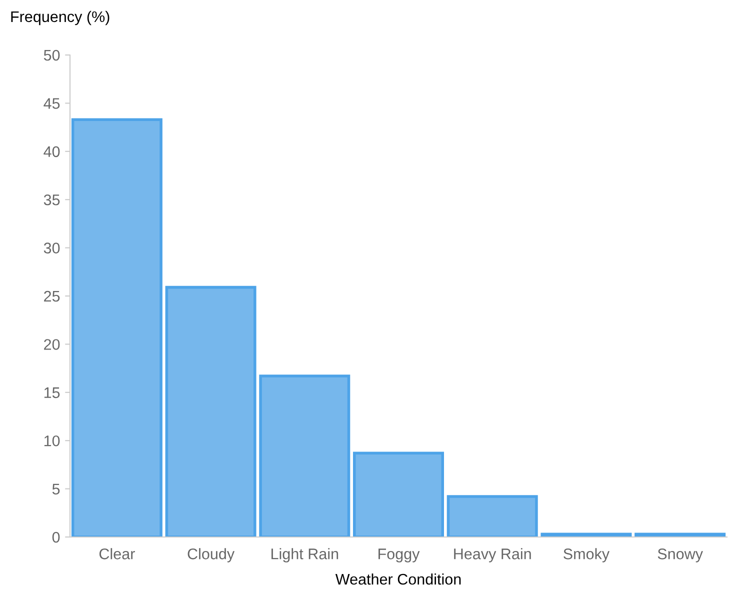 This screenshot has width=730, height=598. I want to click on y-tick-label: 5, so click(56, 489).